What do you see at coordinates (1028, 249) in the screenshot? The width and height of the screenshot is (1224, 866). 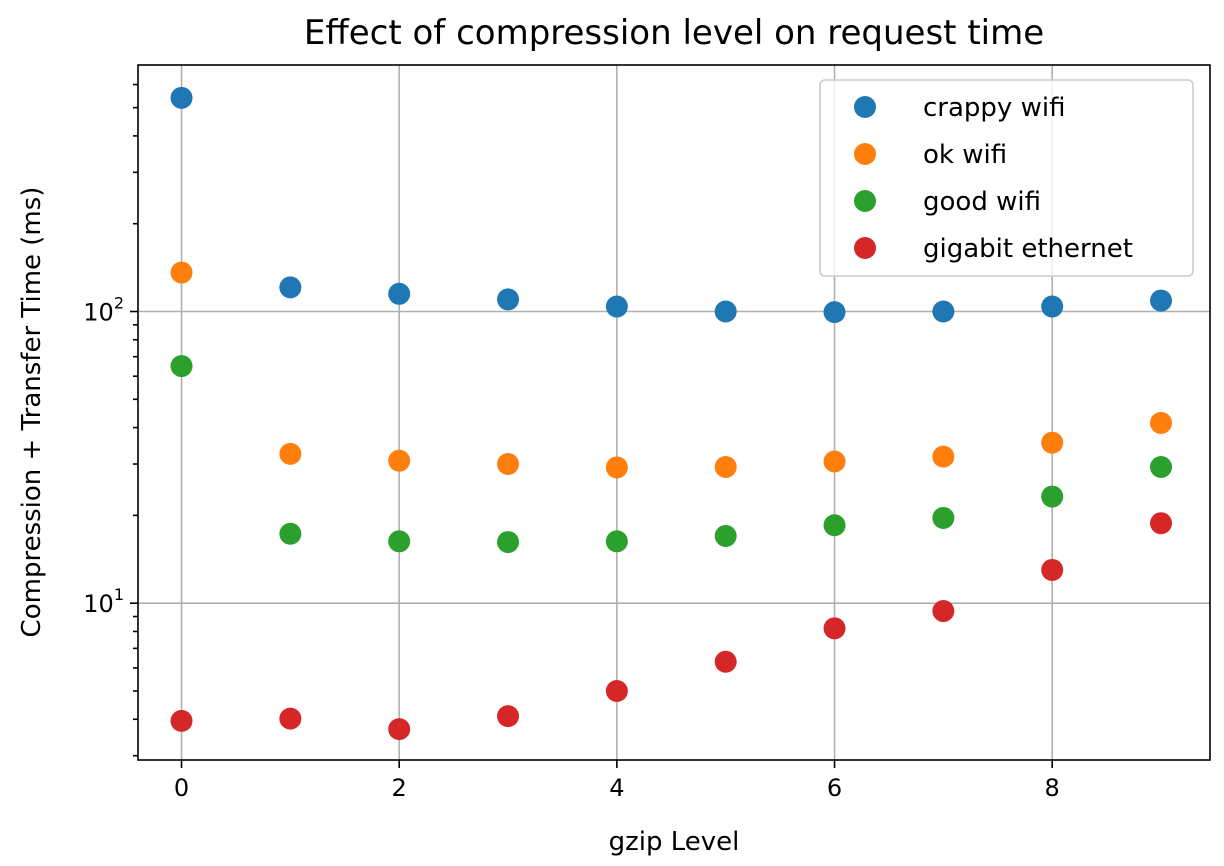 I see `legend-label: gigabit ethernet` at bounding box center [1028, 249].